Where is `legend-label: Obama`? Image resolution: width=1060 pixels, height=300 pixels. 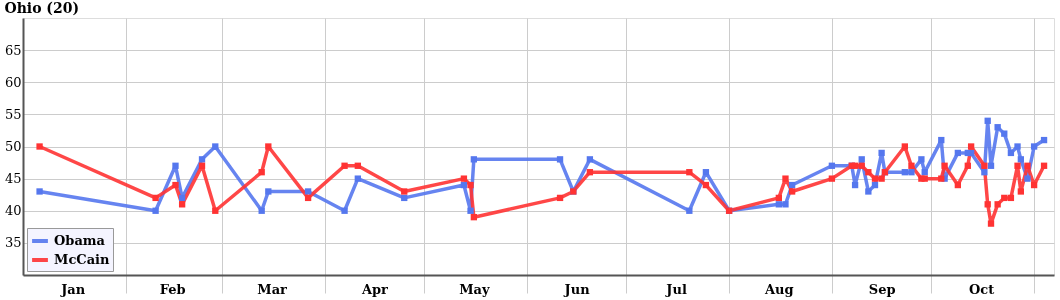 legend-label: Obama is located at coordinates (80, 240).